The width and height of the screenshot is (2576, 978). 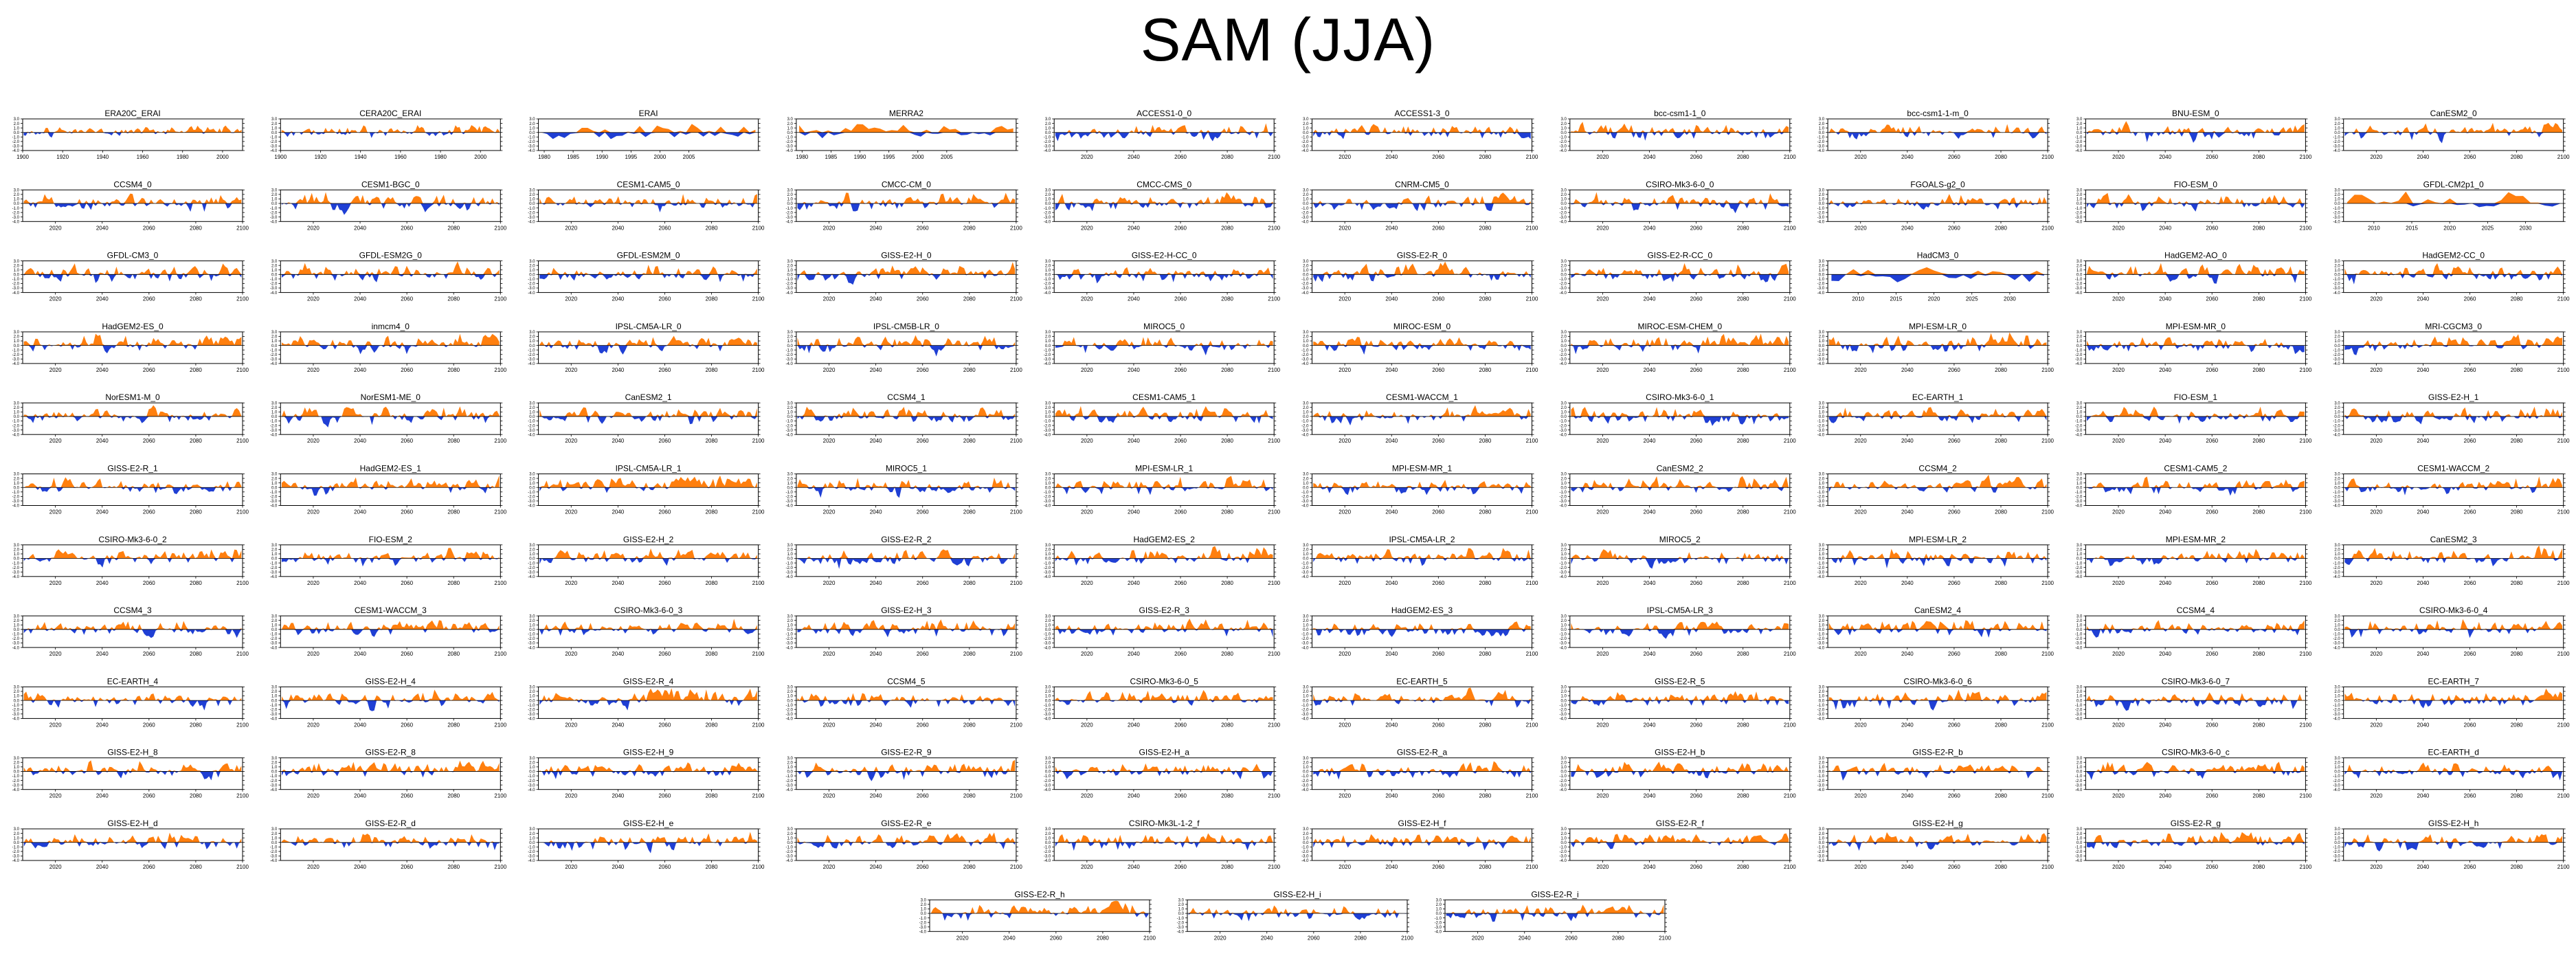 I want to click on panel-title: MIROC5_1, so click(x=906, y=469).